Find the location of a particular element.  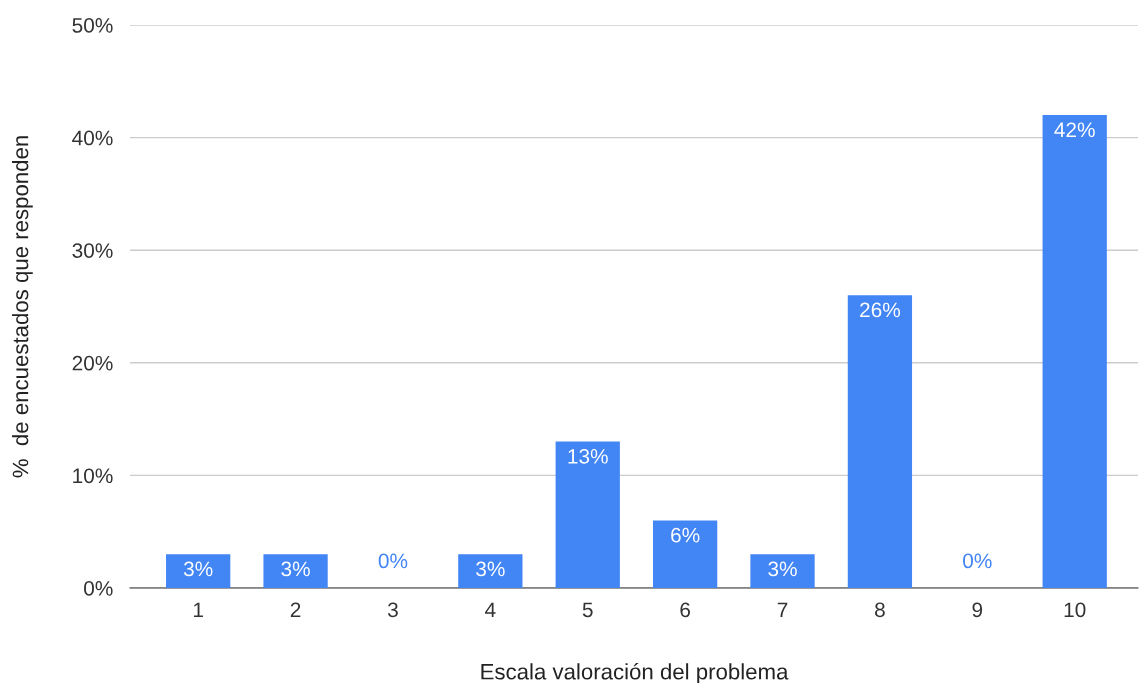

x-tick-label: 8 is located at coordinates (880, 610).